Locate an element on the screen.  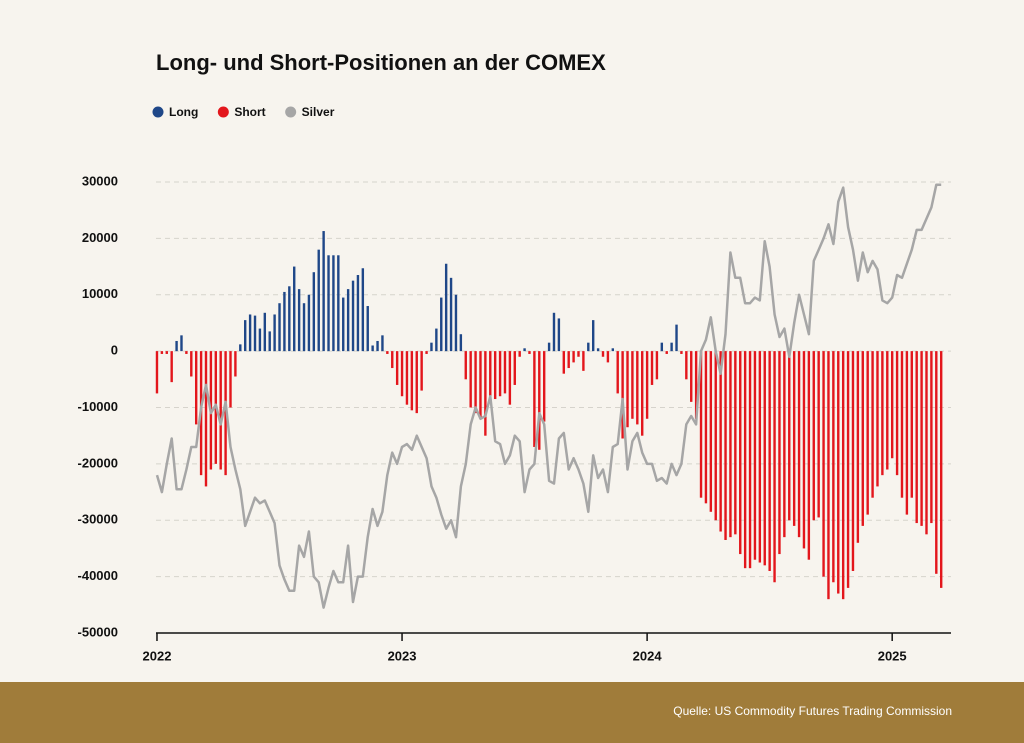
footer is located at coordinates (512, 712).